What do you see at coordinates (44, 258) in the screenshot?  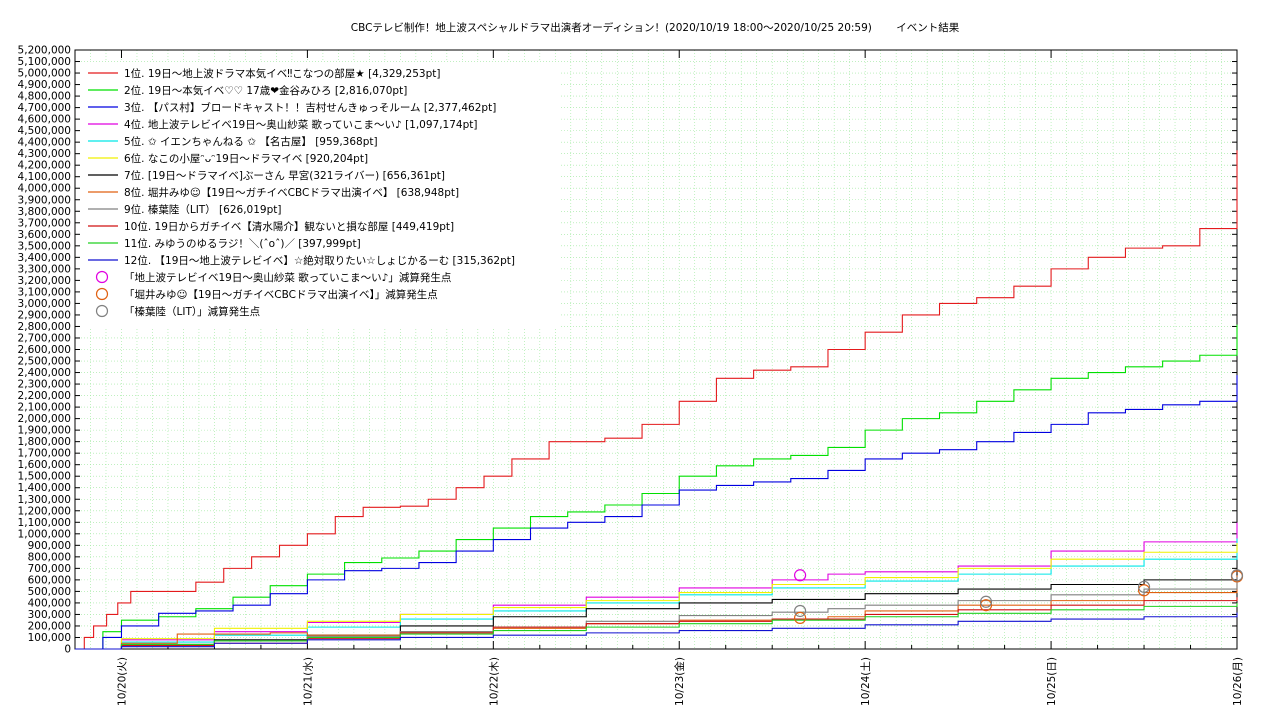 I see `y-tick-label: 3,400,000` at bounding box center [44, 258].